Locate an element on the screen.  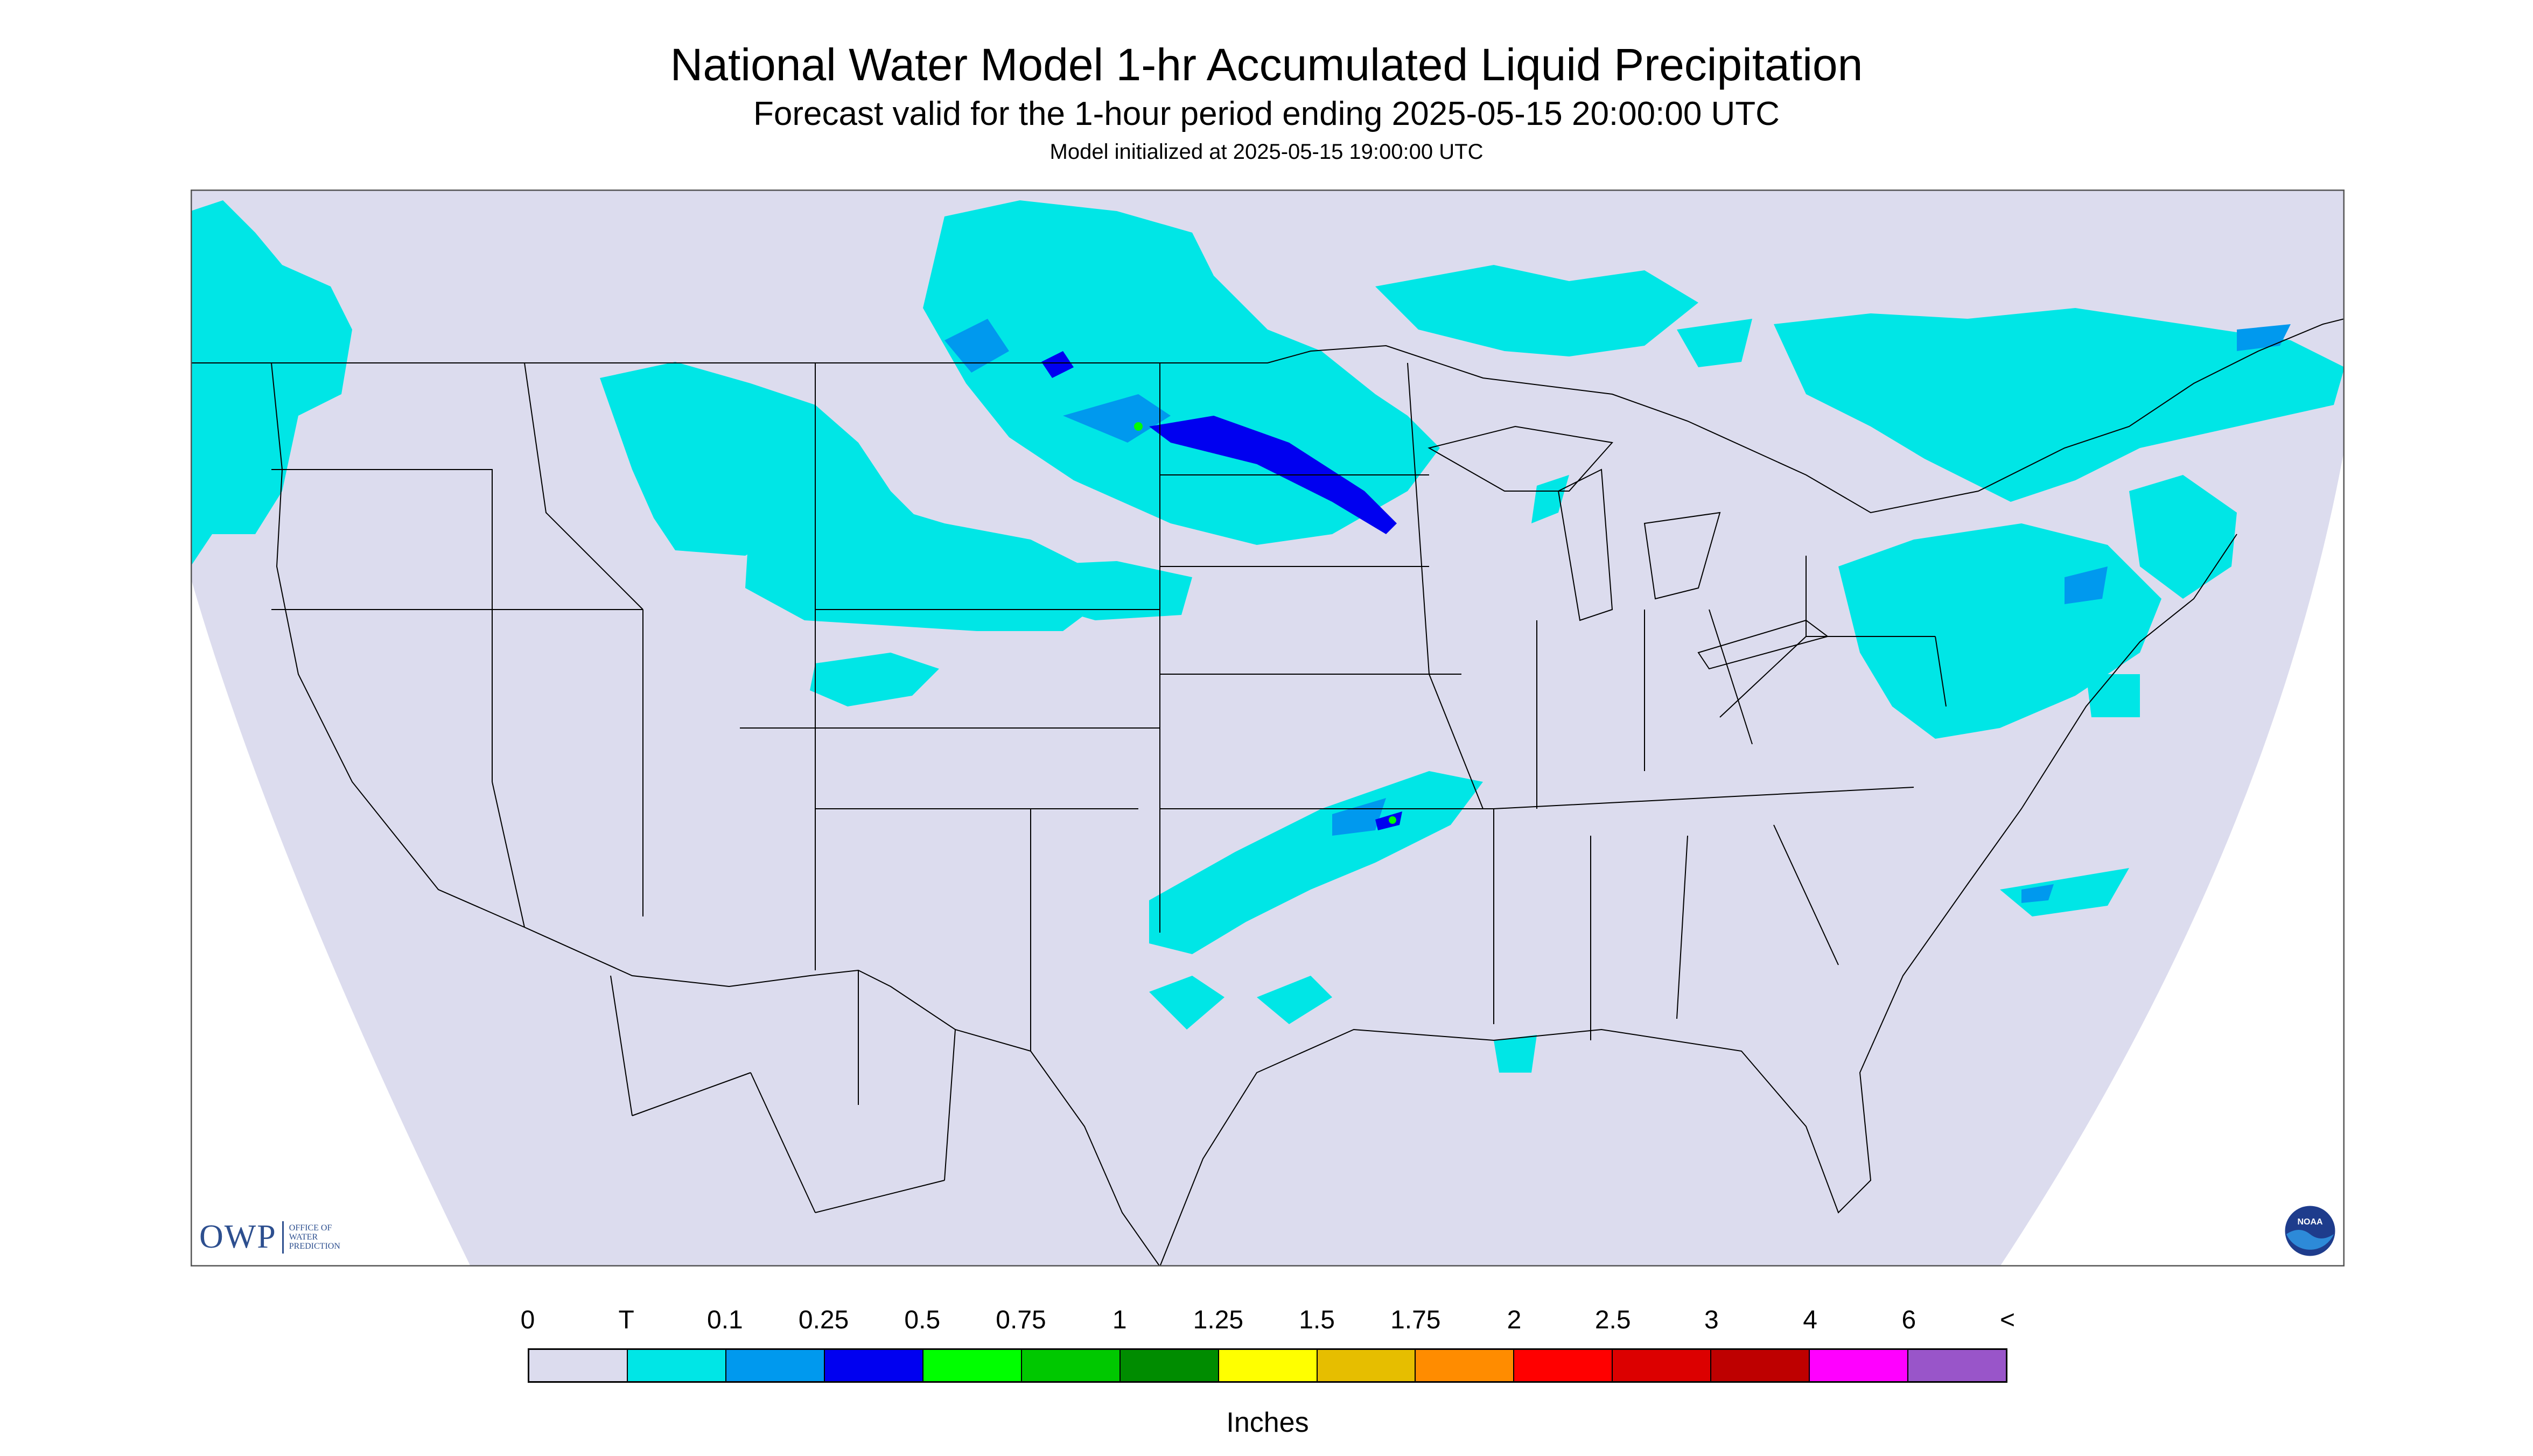
legend-label-6: 1 is located at coordinates (1120, 1320).